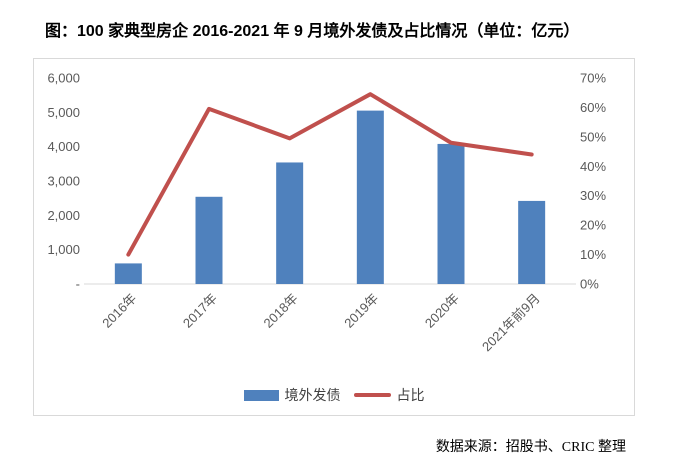 This screenshot has height=469, width=676. Describe the element at coordinates (593, 225) in the screenshot. I see `right-axis-tick-label: 20%` at that location.